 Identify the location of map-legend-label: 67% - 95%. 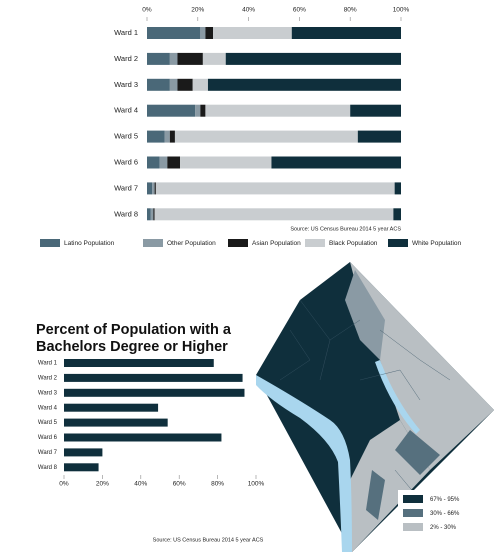
(445, 500).